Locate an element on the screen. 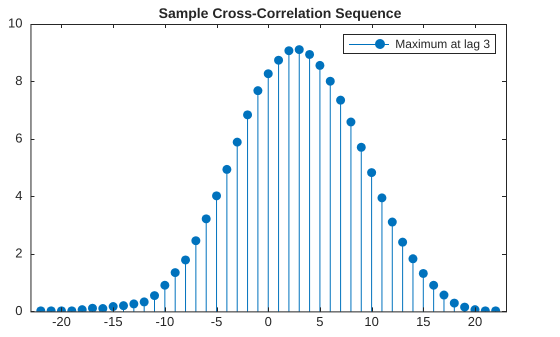 The height and width of the screenshot is (337, 560). x-tick-label: -10 is located at coordinates (164, 321).